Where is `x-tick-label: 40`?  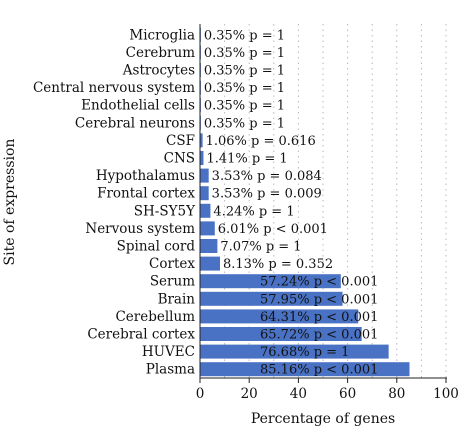
x-tick-label: 40 is located at coordinates (298, 394).